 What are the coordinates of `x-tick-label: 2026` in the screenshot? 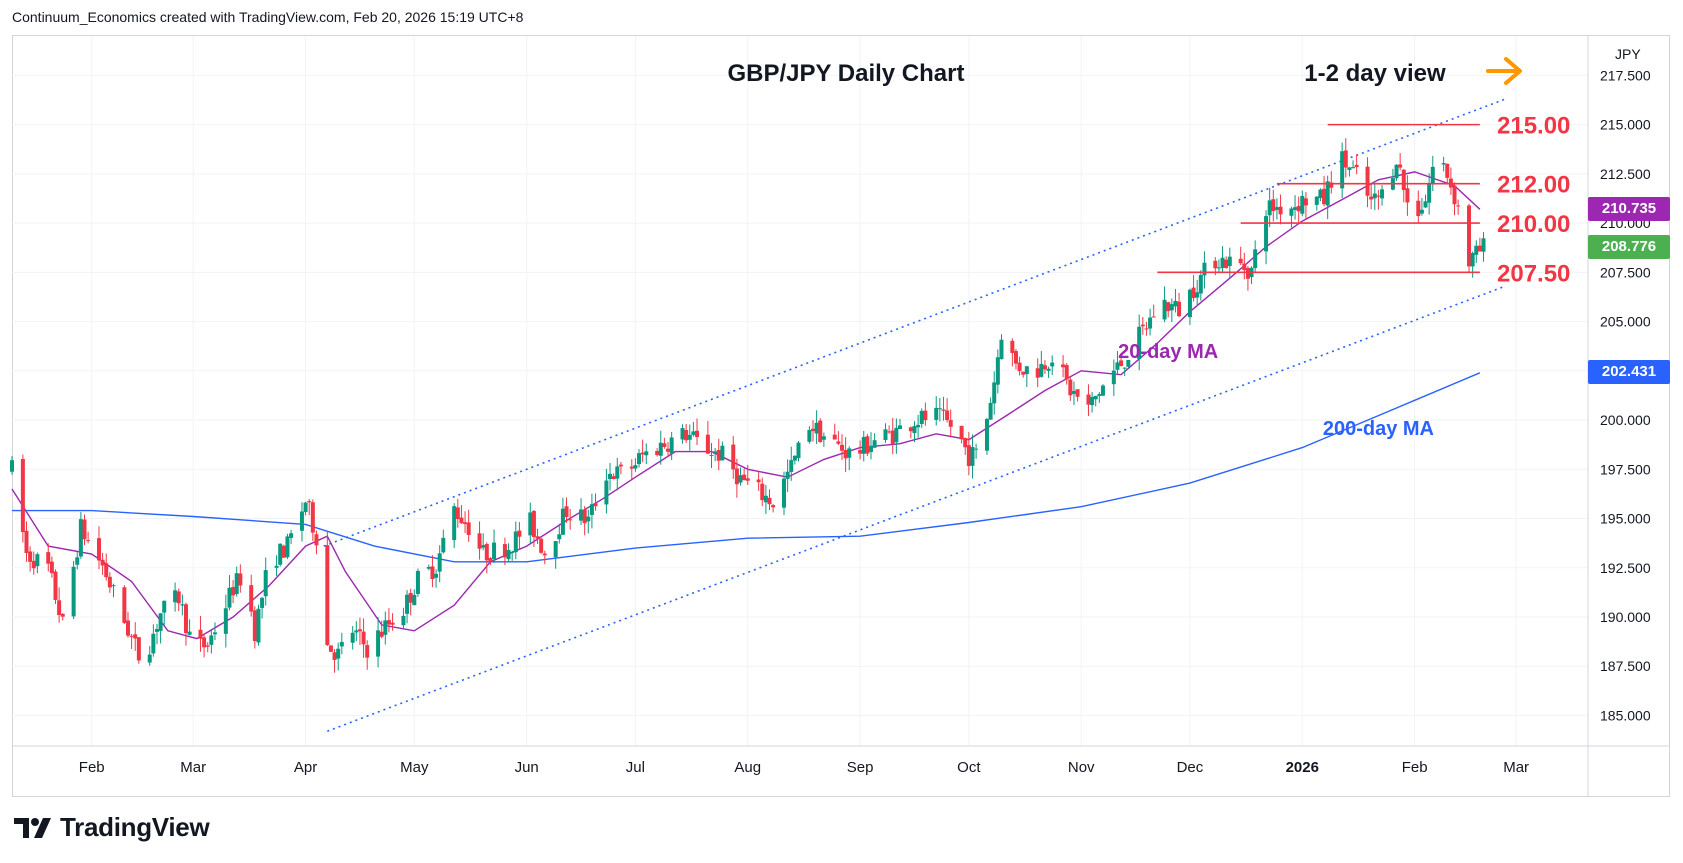 It's located at (1302, 767).